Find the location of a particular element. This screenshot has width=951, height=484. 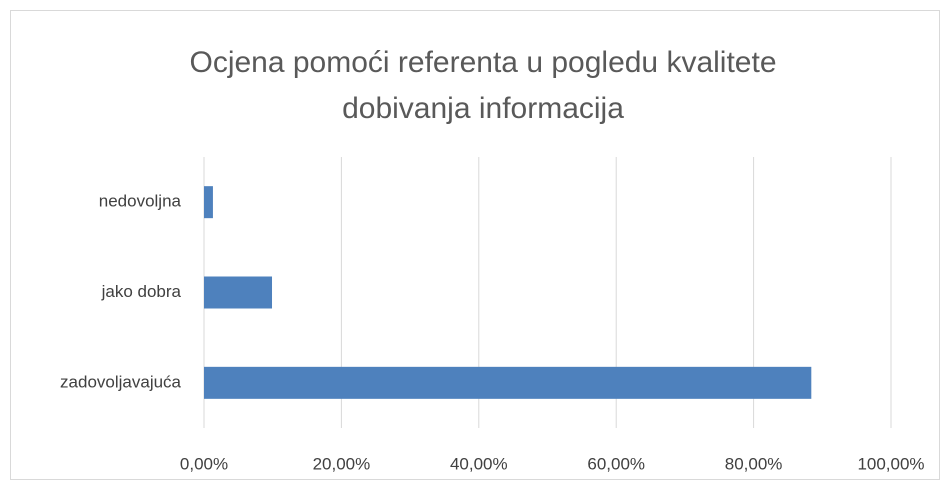

y-tick-label: nedovoljna is located at coordinates (140, 201).